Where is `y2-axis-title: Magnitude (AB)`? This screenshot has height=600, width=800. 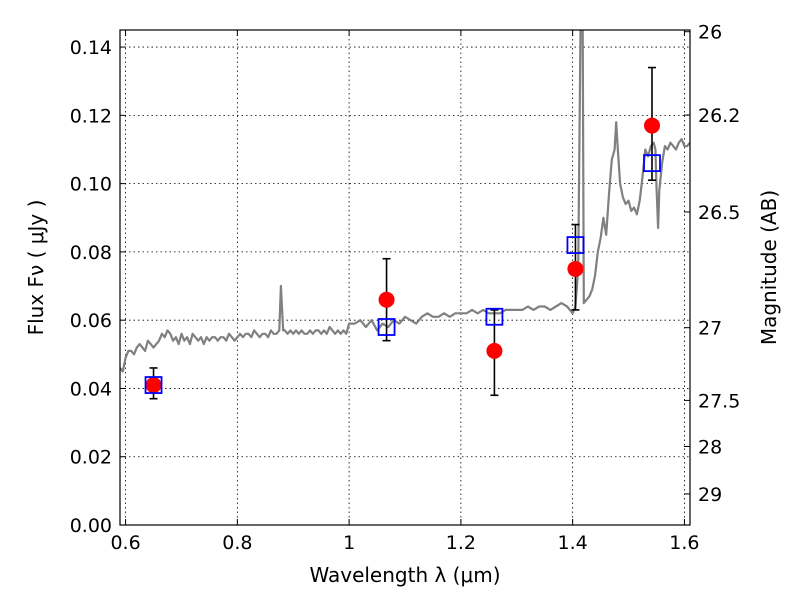
y2-axis-title: Magnitude (AB) is located at coordinates (769, 267).